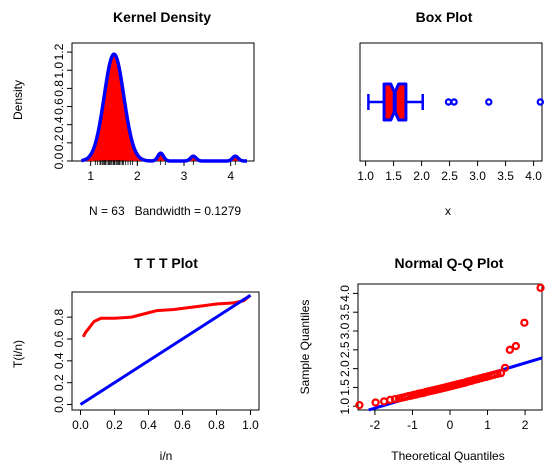 This screenshot has width=550, height=473. What do you see at coordinates (59, 106) in the screenshot?
I see `kde-y-tick-label: 0.6` at bounding box center [59, 106].